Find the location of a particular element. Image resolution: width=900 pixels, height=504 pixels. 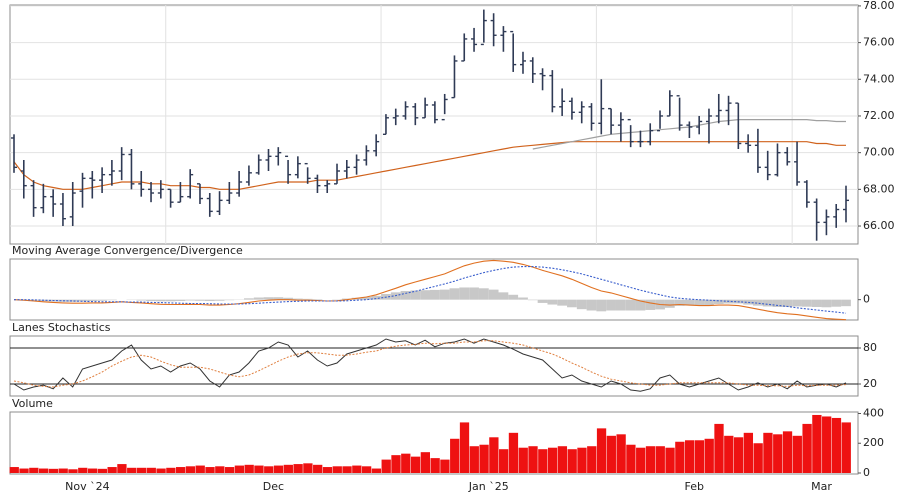

x-tick-label: Nov `24 is located at coordinates (87, 486).